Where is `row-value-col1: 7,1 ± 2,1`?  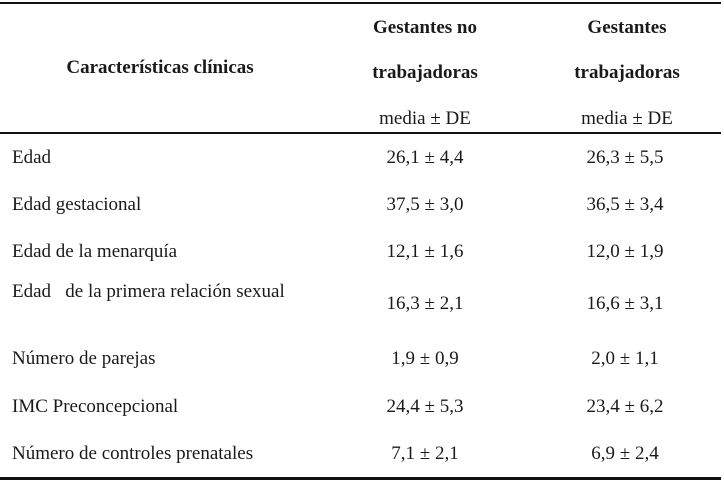
row-value-col1: 7,1 ± 2,1 is located at coordinates (425, 453).